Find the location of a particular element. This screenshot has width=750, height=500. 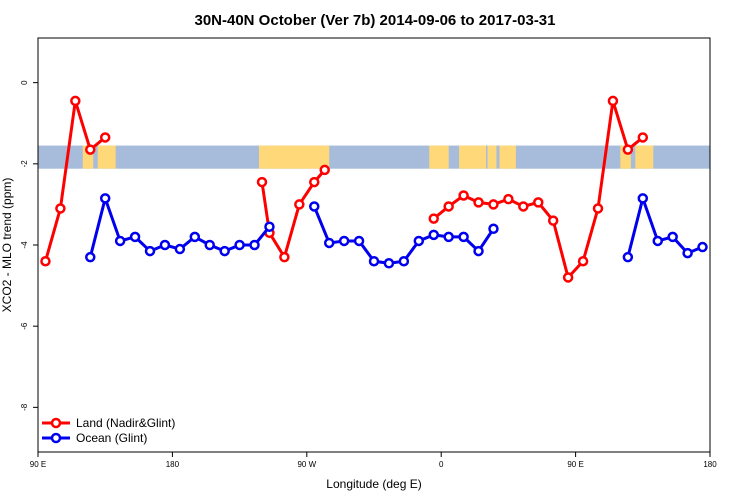

x-axis-label: Longitude (deg E) is located at coordinates (373, 484).